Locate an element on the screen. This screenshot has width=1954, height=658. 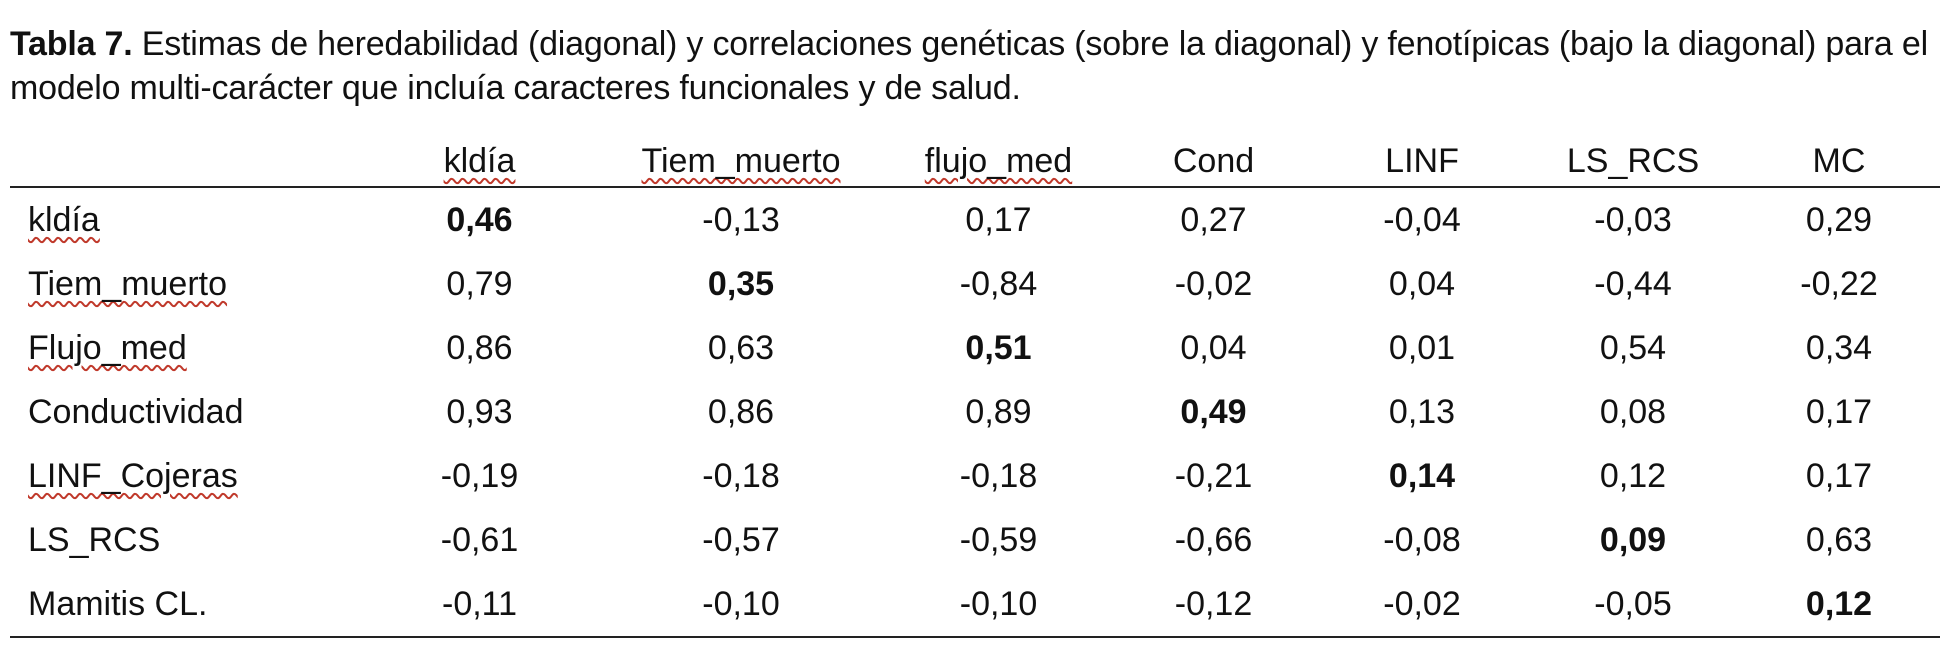
column-header-linf: LINF is located at coordinates (1422, 162).